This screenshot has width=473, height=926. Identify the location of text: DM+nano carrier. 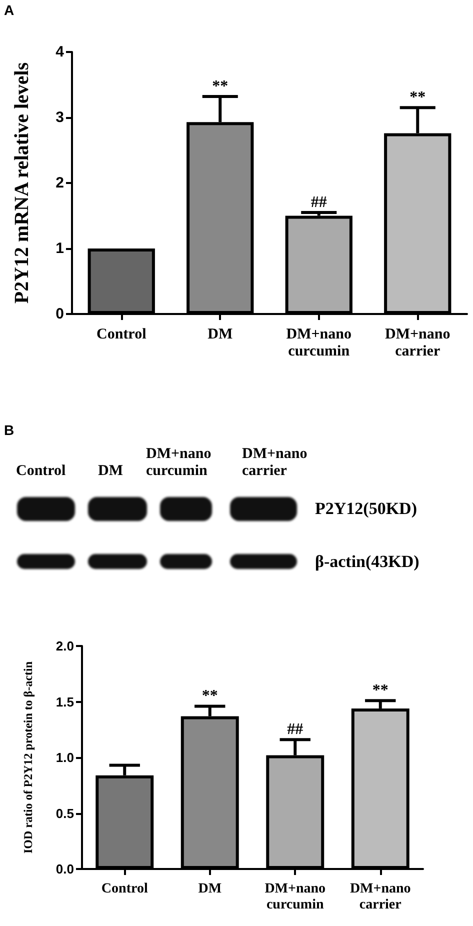
(275, 463).